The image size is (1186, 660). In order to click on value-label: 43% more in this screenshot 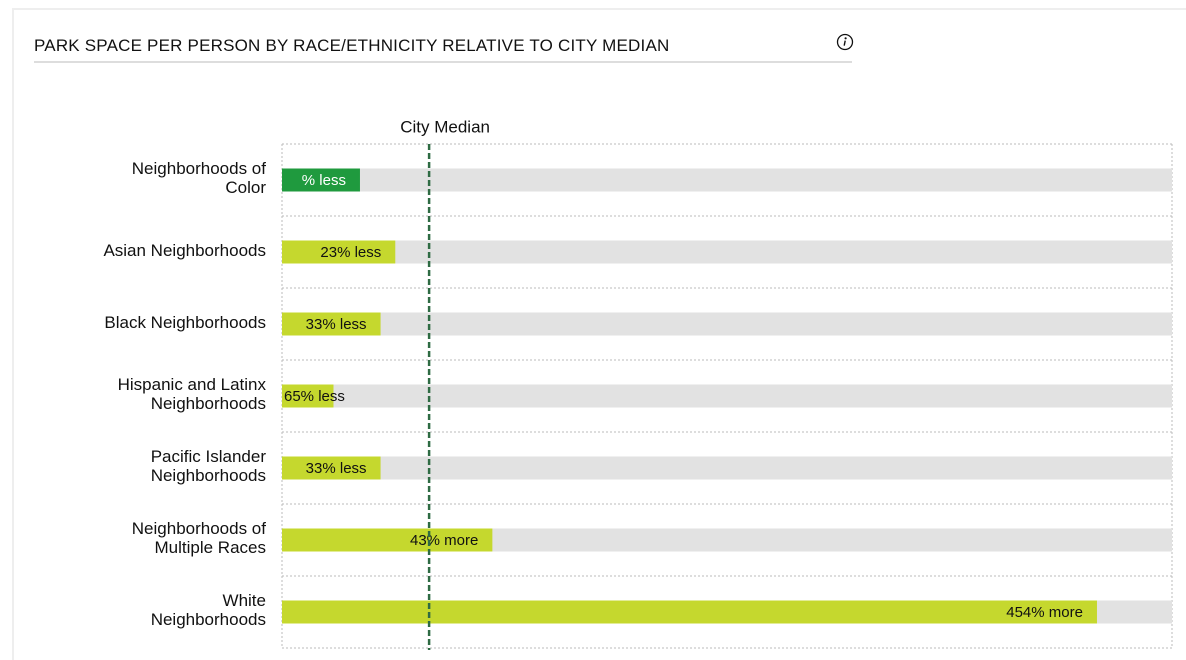, I will do `click(444, 540)`.